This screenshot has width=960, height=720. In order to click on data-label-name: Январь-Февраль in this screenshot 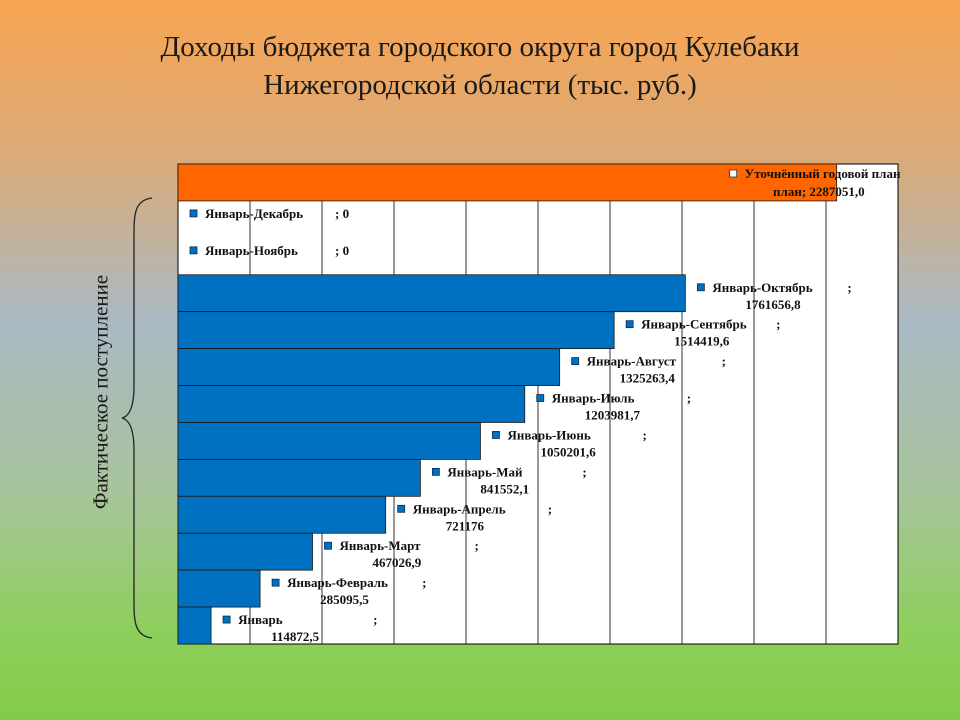, I will do `click(337, 582)`.